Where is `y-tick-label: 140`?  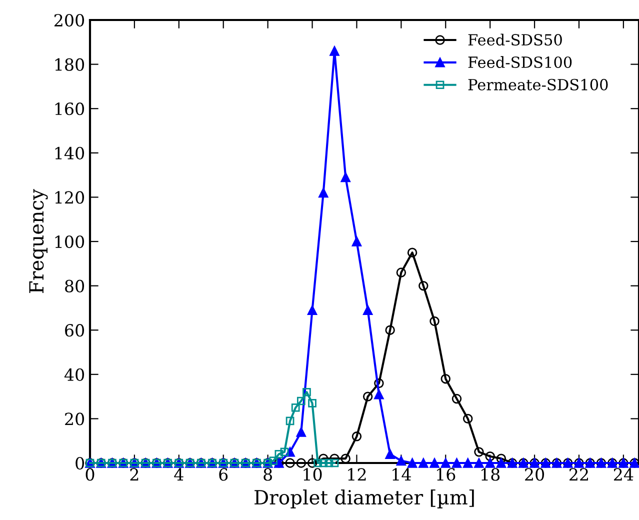
y-tick-label: 140 is located at coordinates (69, 153).